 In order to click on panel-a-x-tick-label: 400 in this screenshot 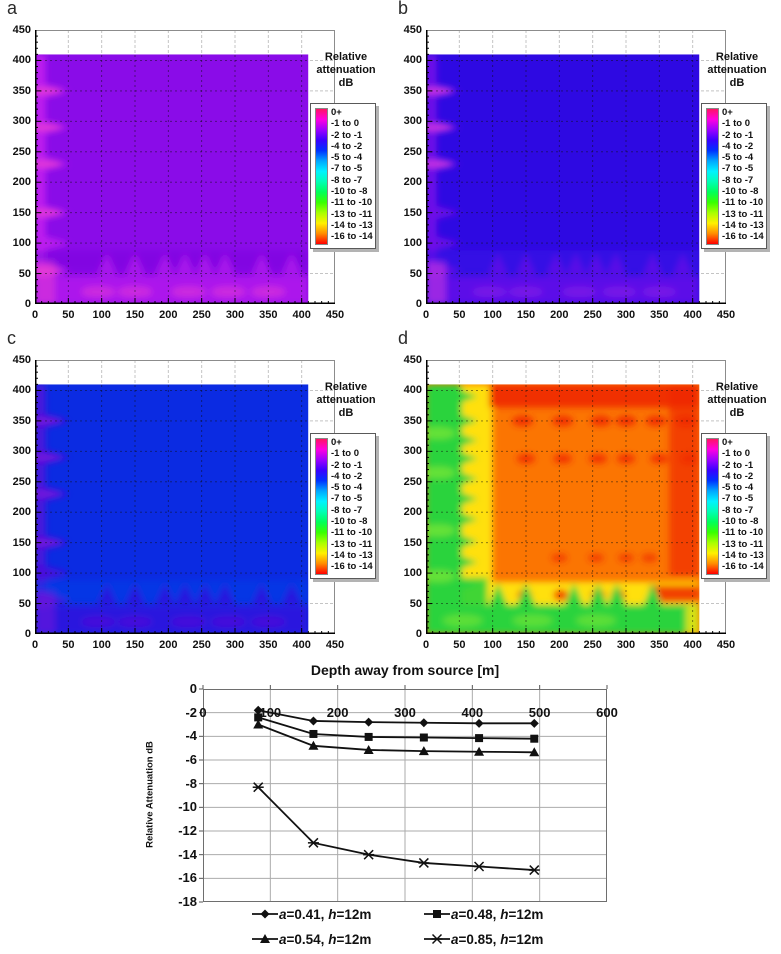, I will do `click(301, 315)`.